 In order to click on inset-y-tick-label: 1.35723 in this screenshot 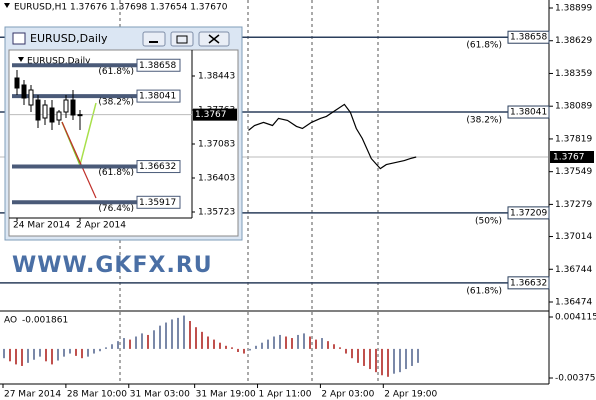, I will do `click(216, 213)`.